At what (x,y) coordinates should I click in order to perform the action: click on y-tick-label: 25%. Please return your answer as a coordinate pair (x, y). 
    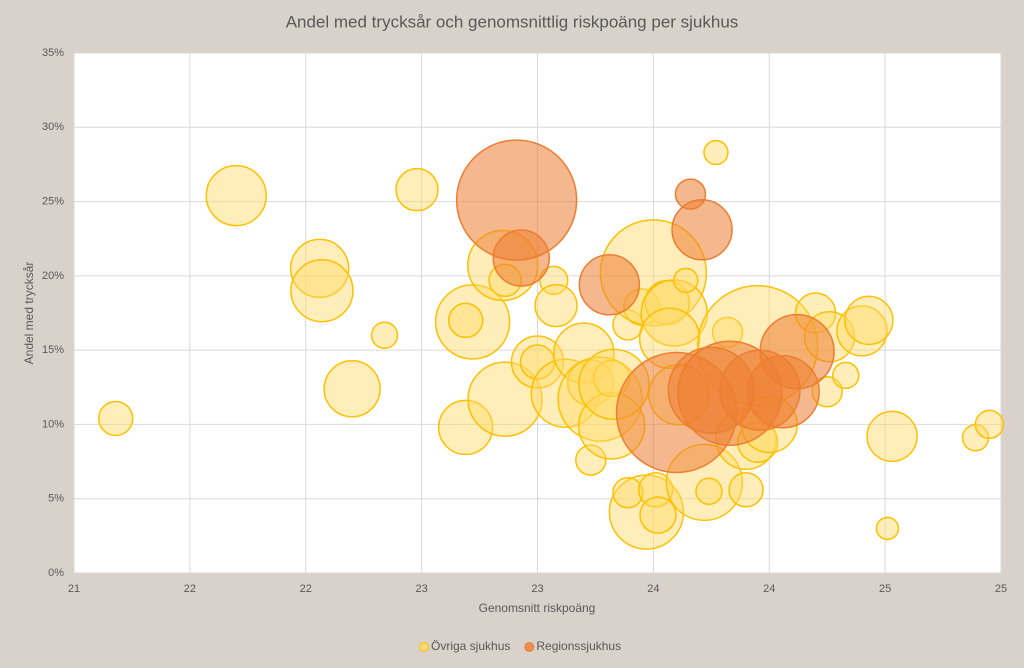
    Looking at the image, I should click on (53, 201).